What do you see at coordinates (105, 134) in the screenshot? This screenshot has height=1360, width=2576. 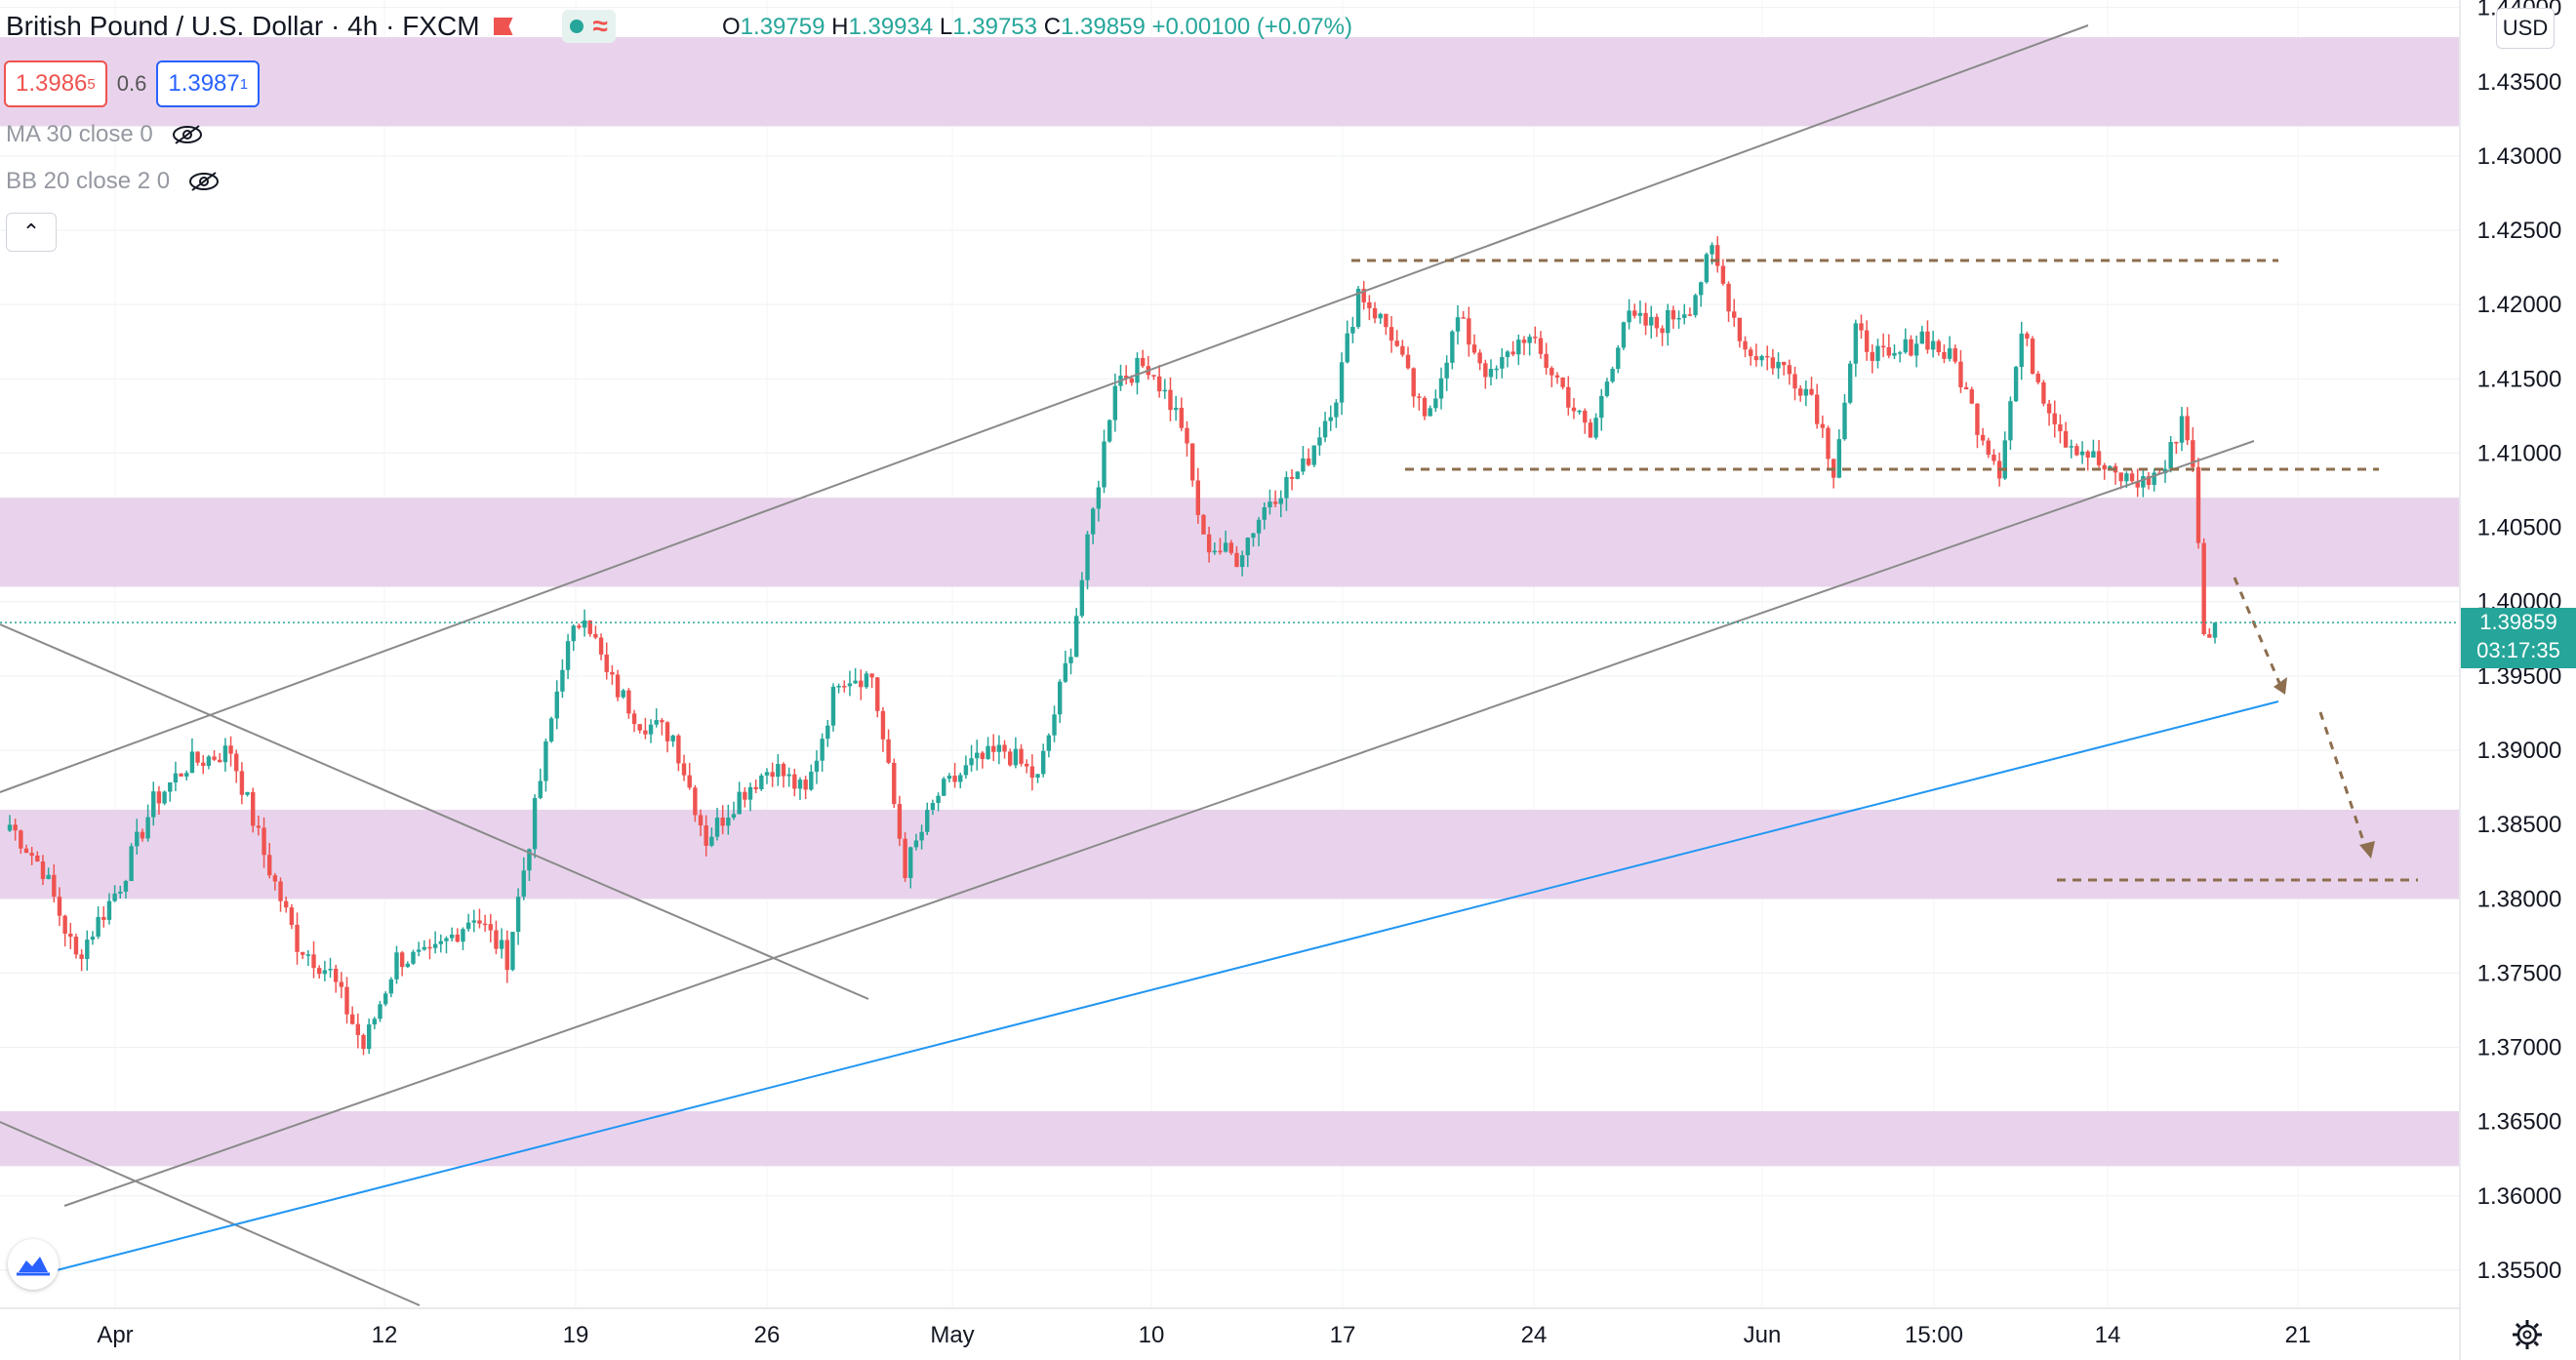 I see `indicator-ma: MA 30 close 0` at bounding box center [105, 134].